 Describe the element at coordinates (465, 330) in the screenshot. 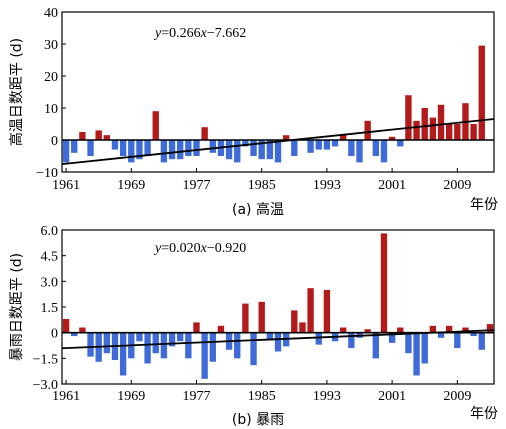

I see `bar-2010` at that location.